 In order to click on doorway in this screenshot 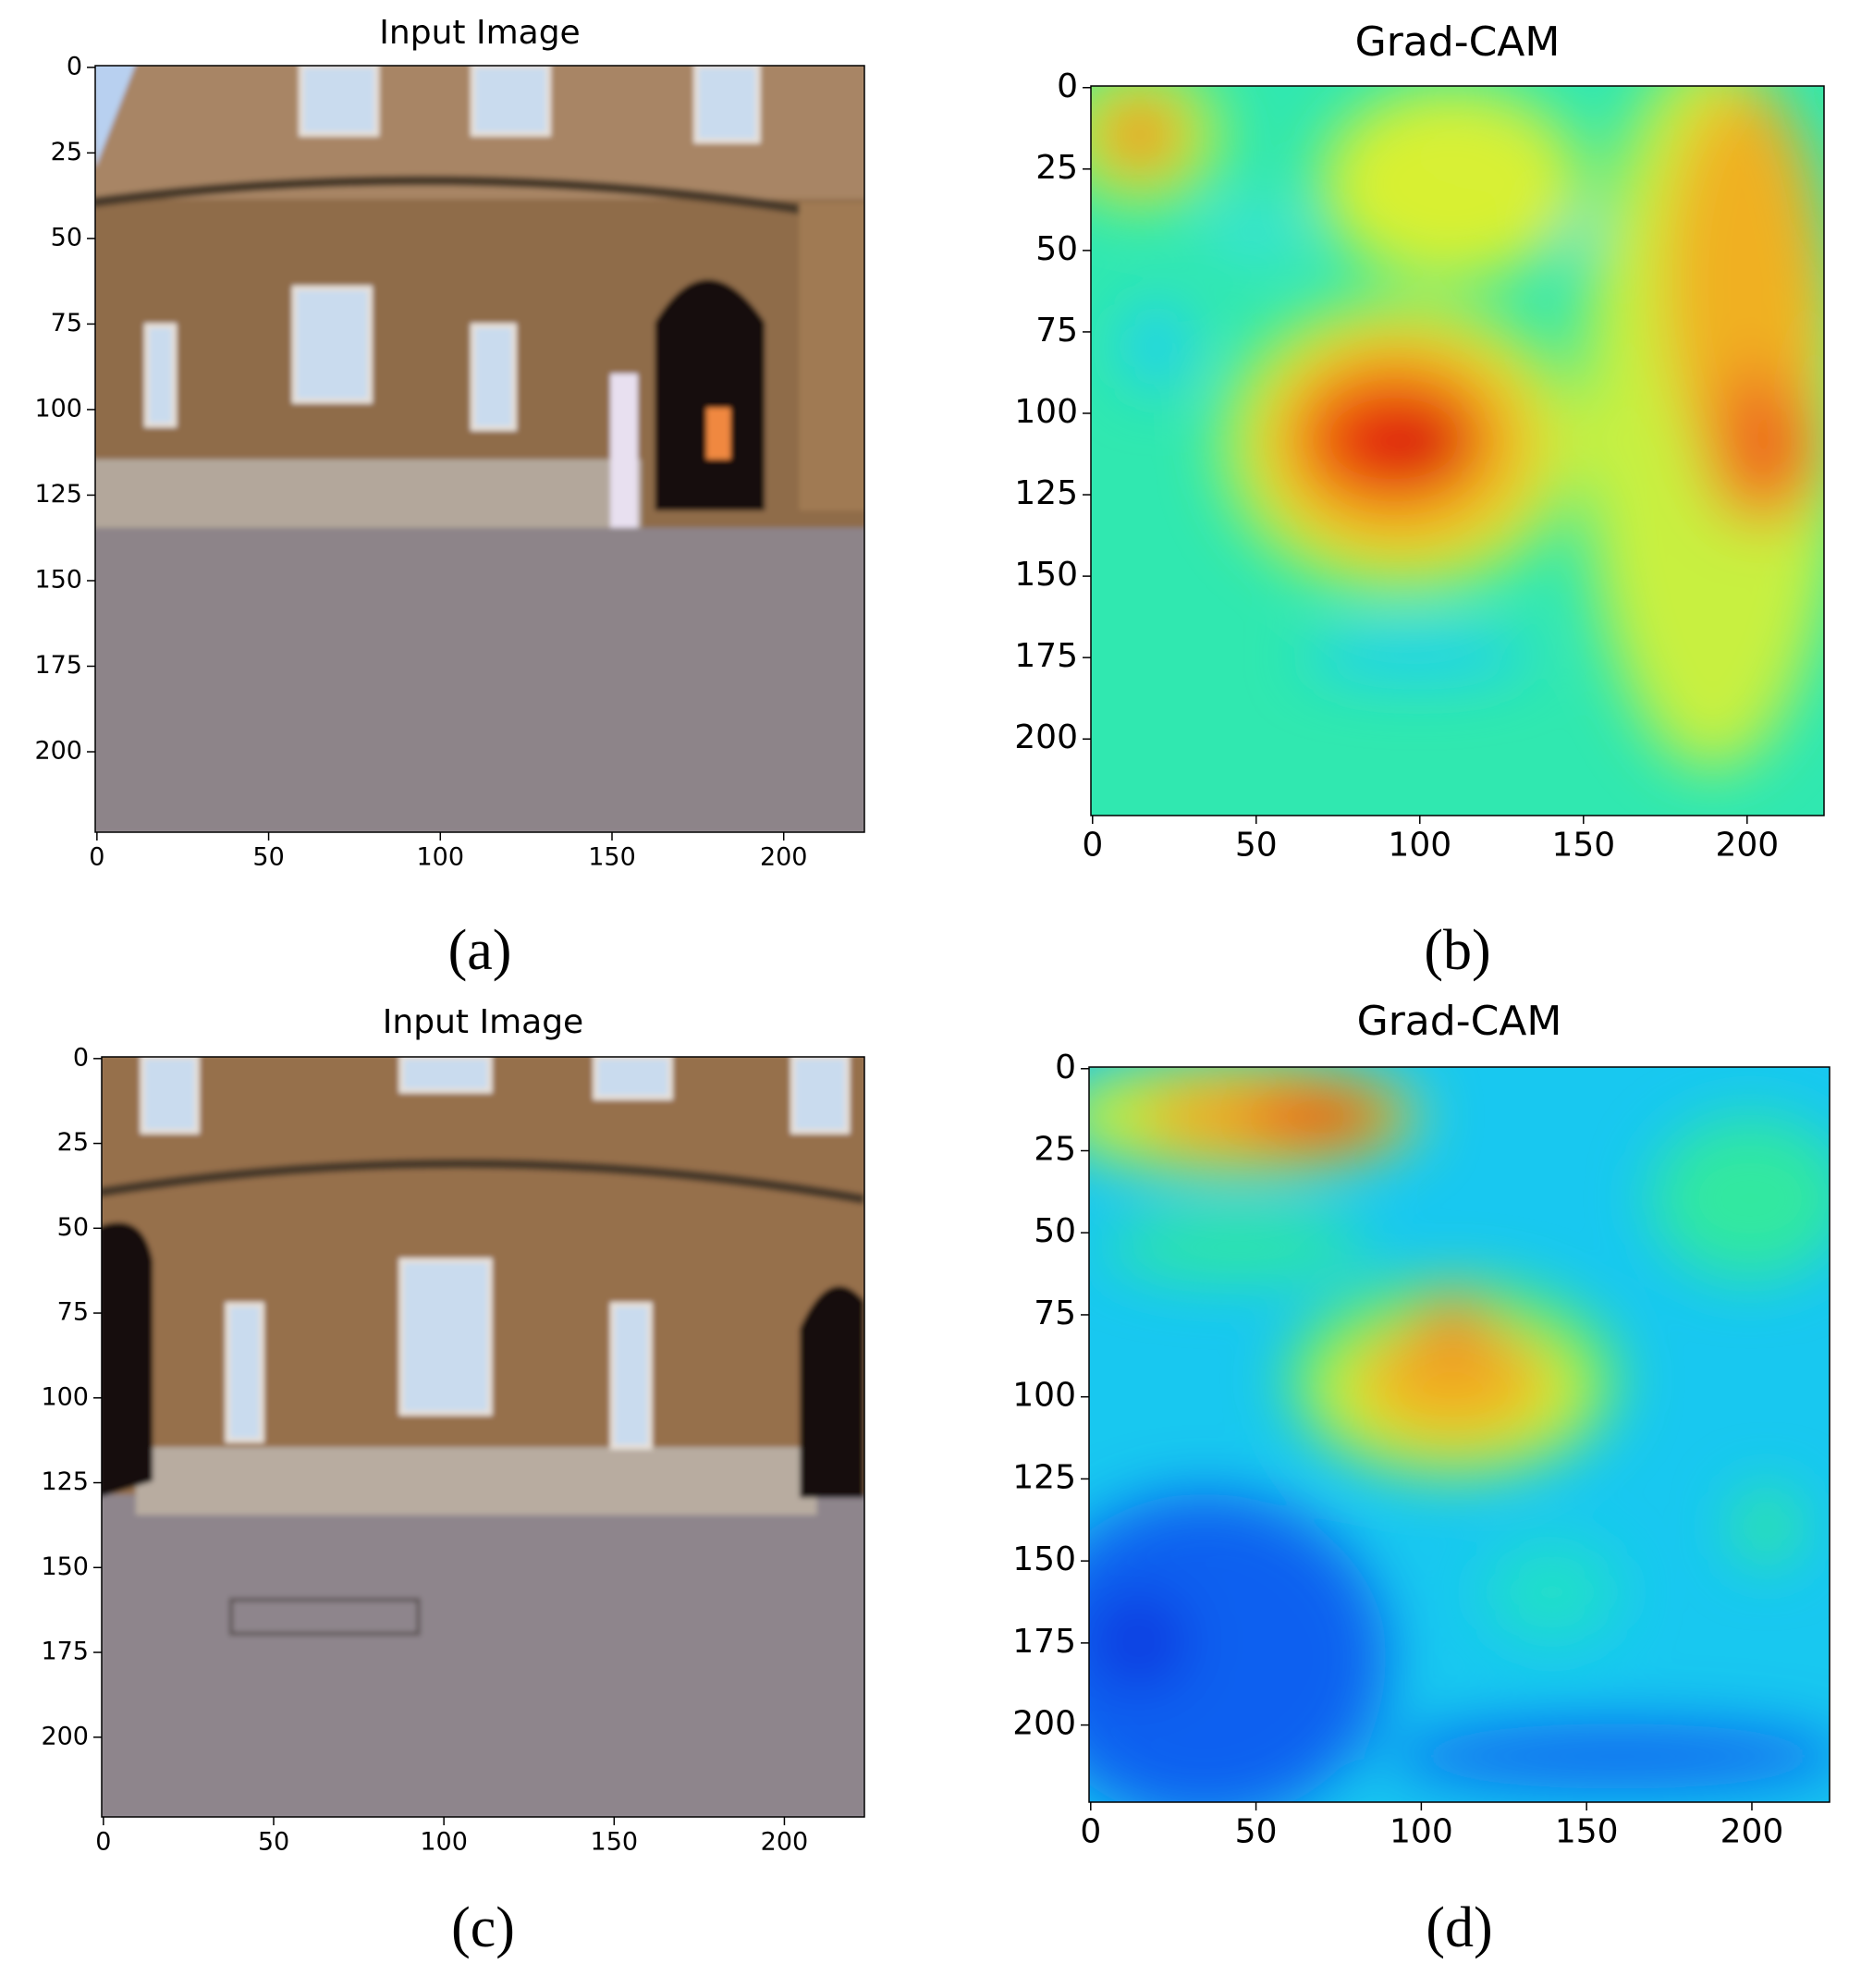, I will do `click(710, 395)`.